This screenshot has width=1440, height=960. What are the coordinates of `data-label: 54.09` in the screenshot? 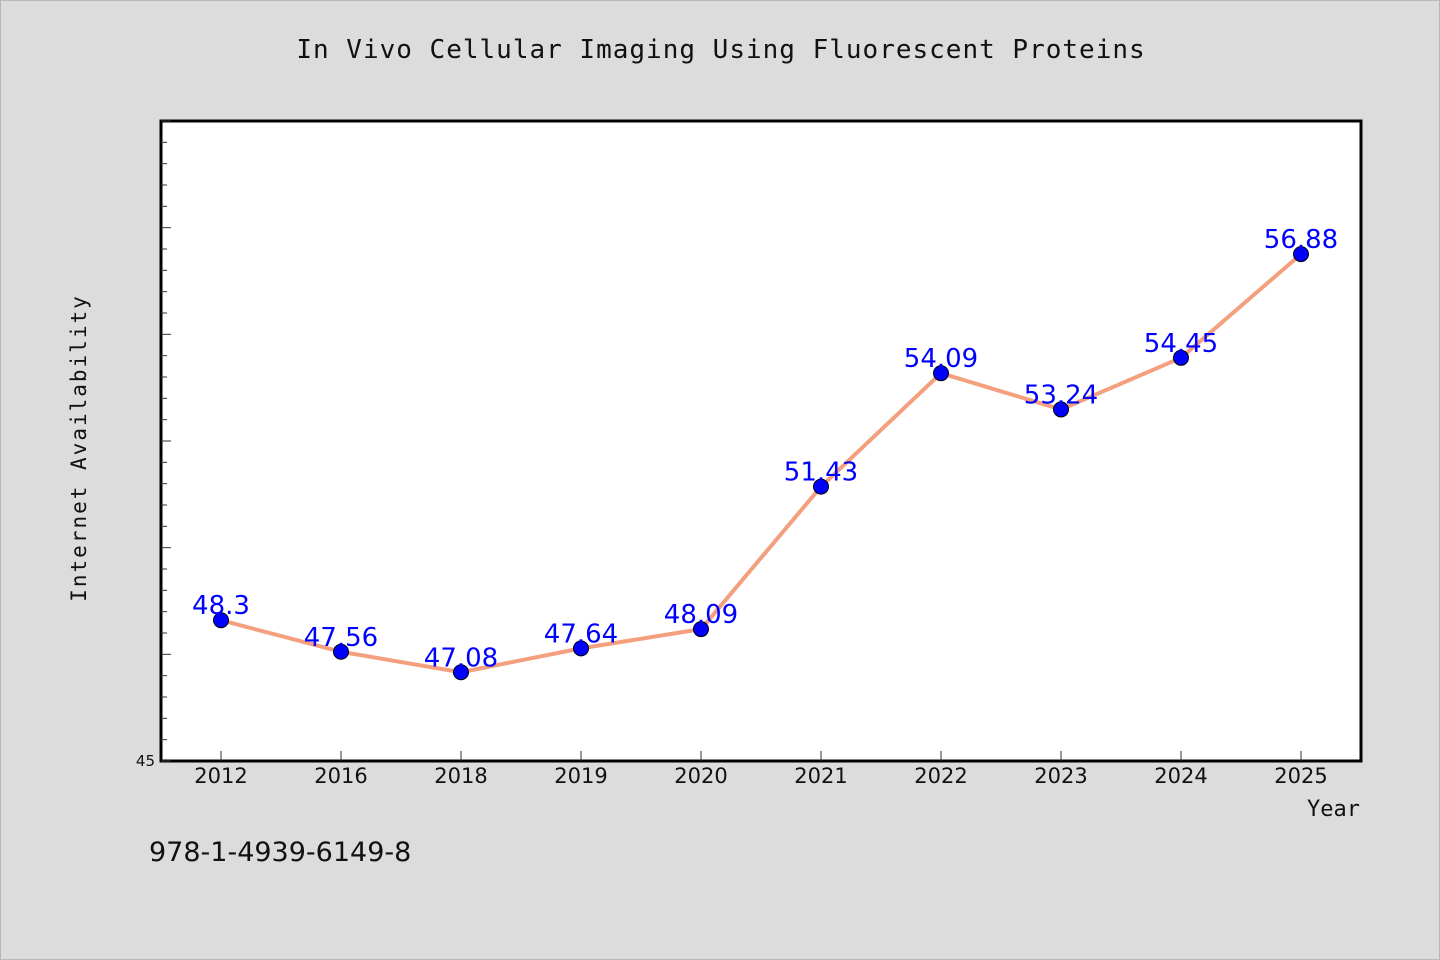 It's located at (941, 359).